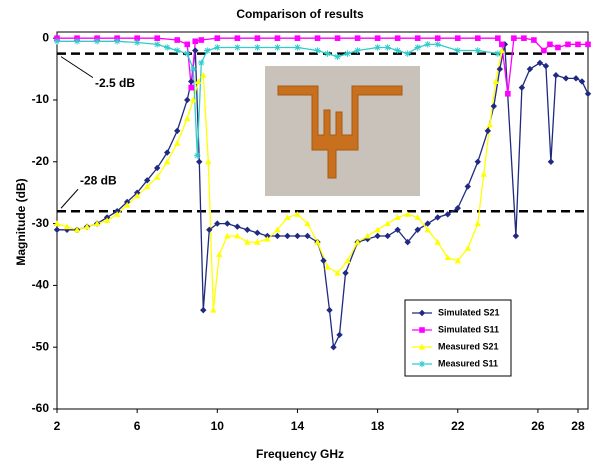  What do you see at coordinates (378, 426) in the screenshot?
I see `x-tick-label: 18` at bounding box center [378, 426].